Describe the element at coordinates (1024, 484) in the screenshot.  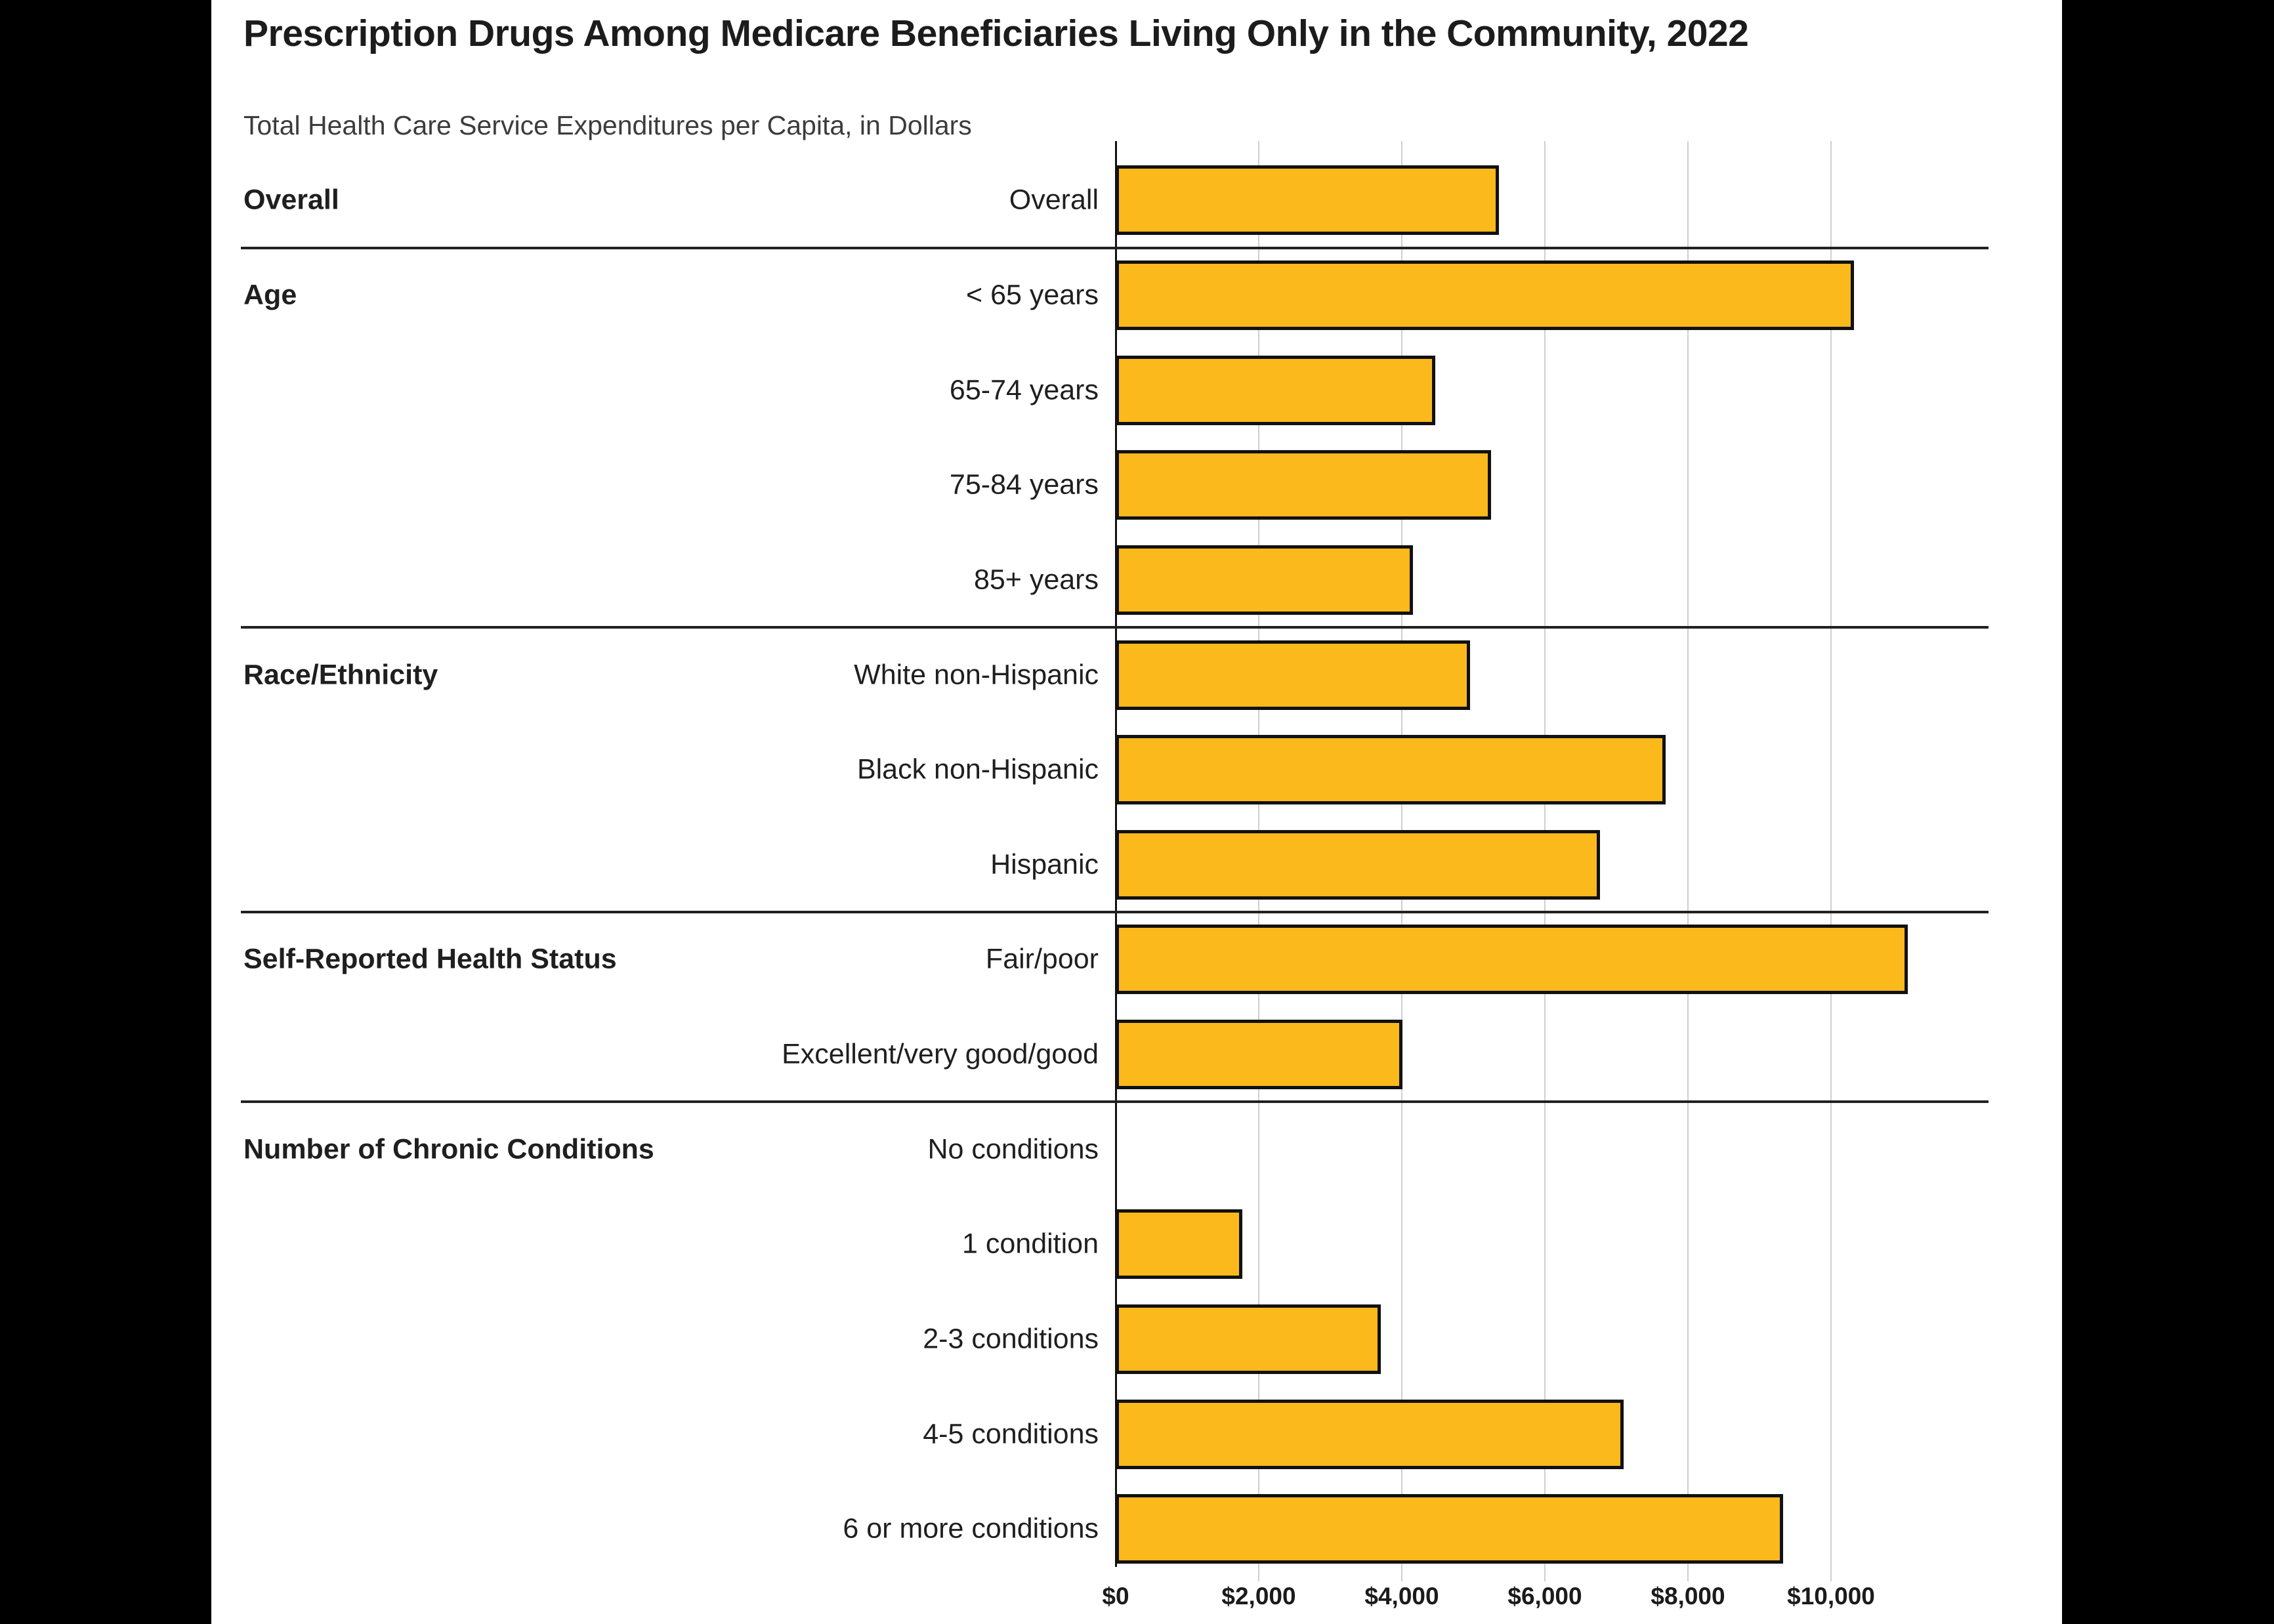
I see `row-label: 75-84 years` at that location.